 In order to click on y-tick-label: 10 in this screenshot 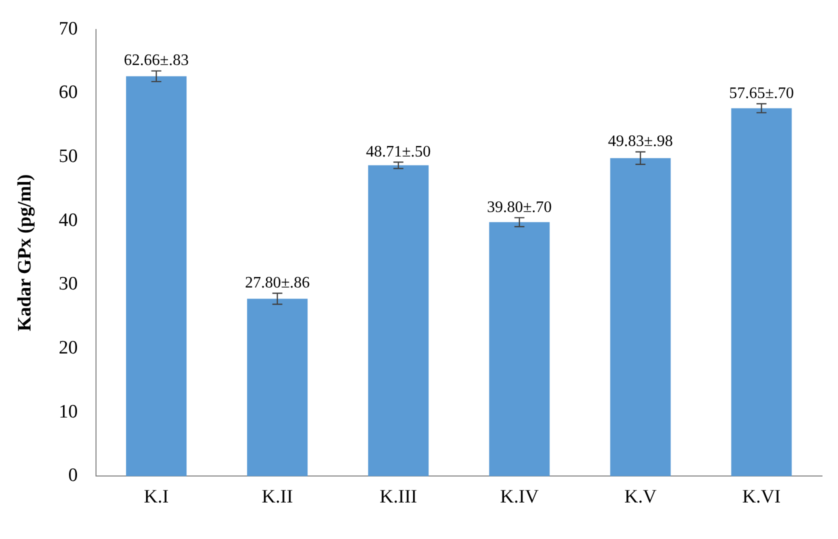, I will do `click(68, 411)`.